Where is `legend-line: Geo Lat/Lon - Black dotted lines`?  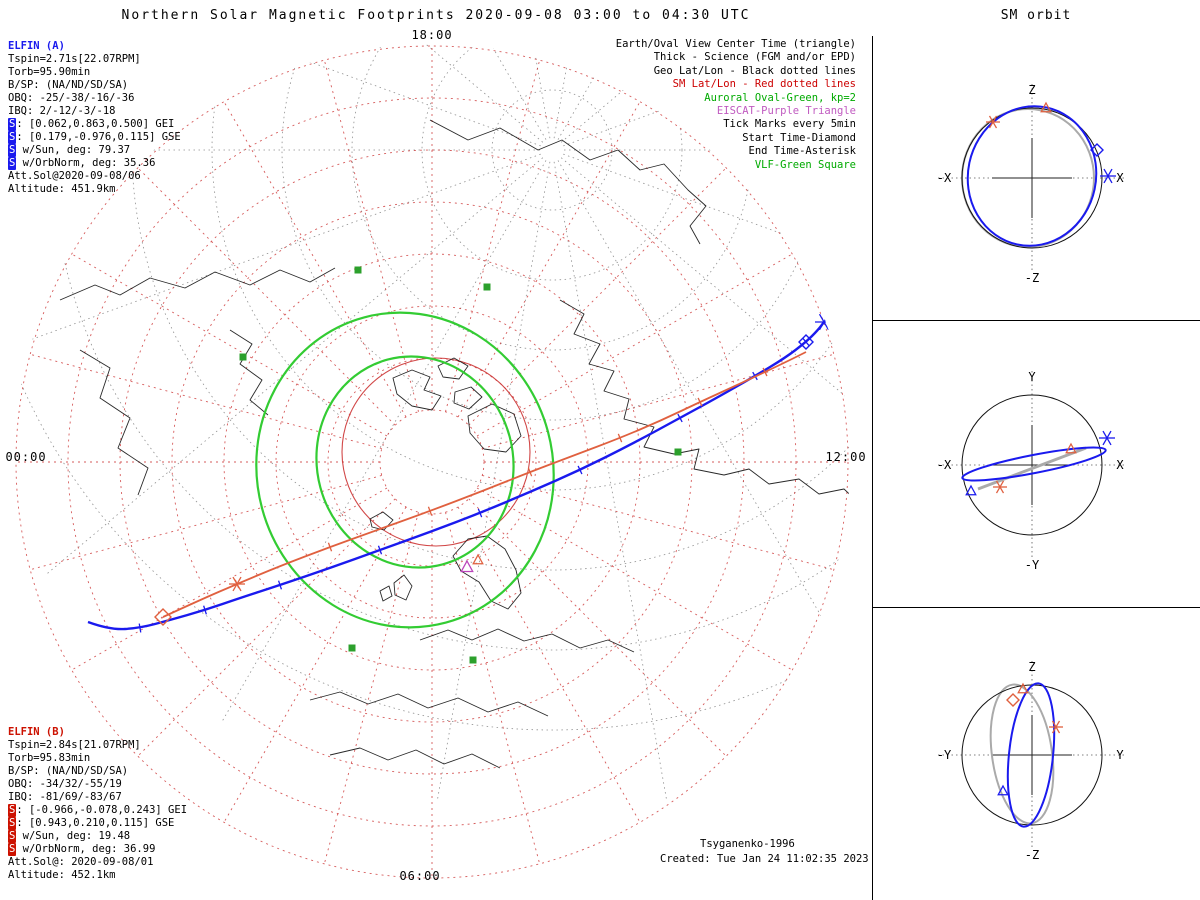
legend-line: Geo Lat/Lon - Black dotted lines is located at coordinates (754, 70).